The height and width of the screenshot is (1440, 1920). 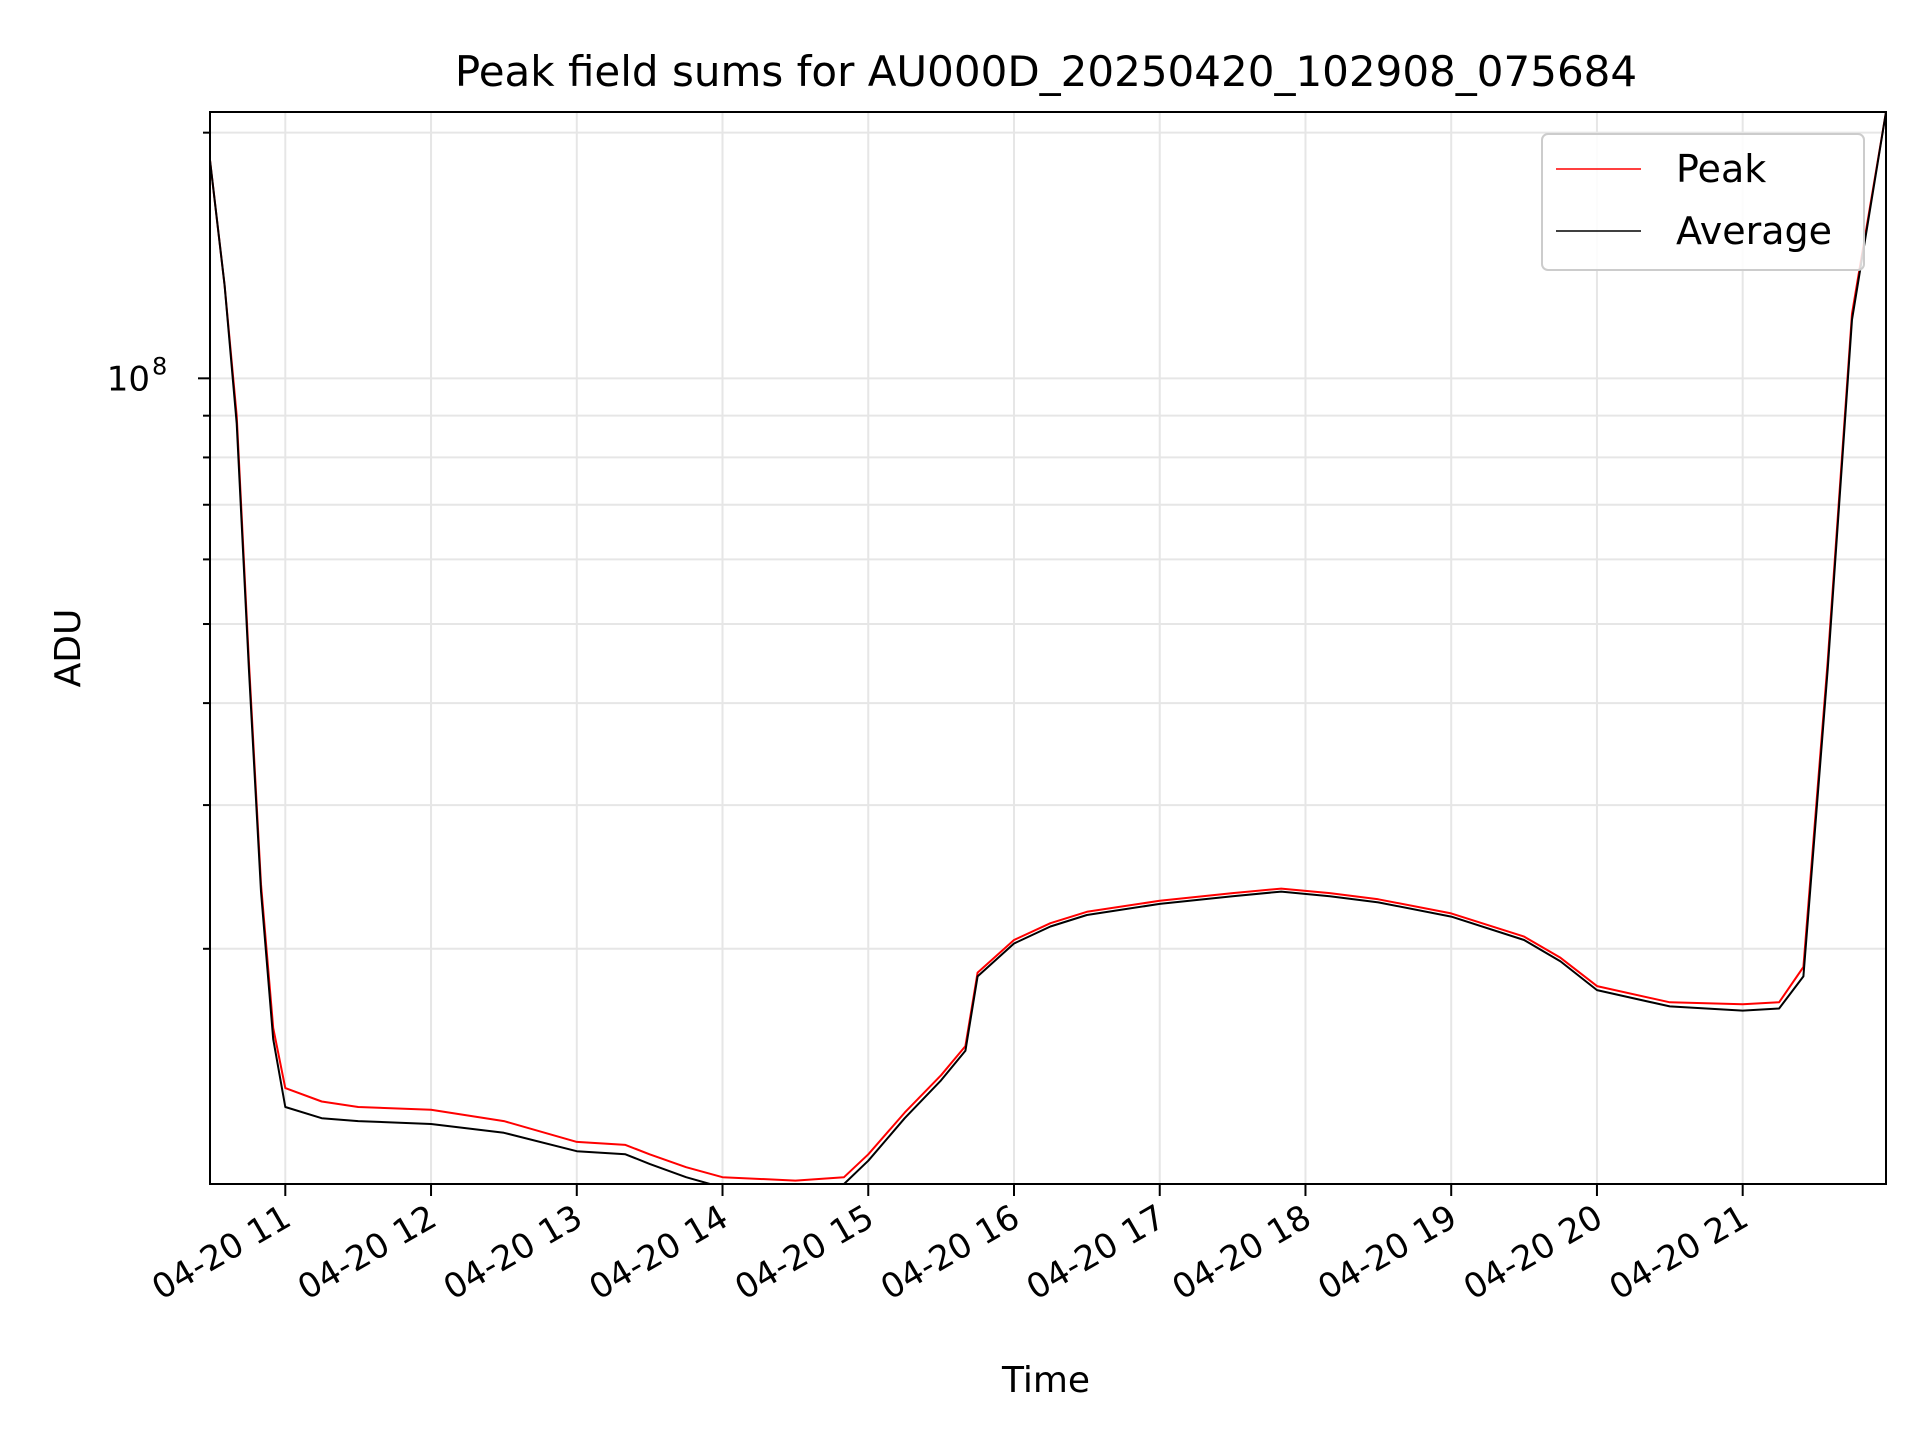 What do you see at coordinates (1045, 1380) in the screenshot?
I see `x-axis-label: Time` at bounding box center [1045, 1380].